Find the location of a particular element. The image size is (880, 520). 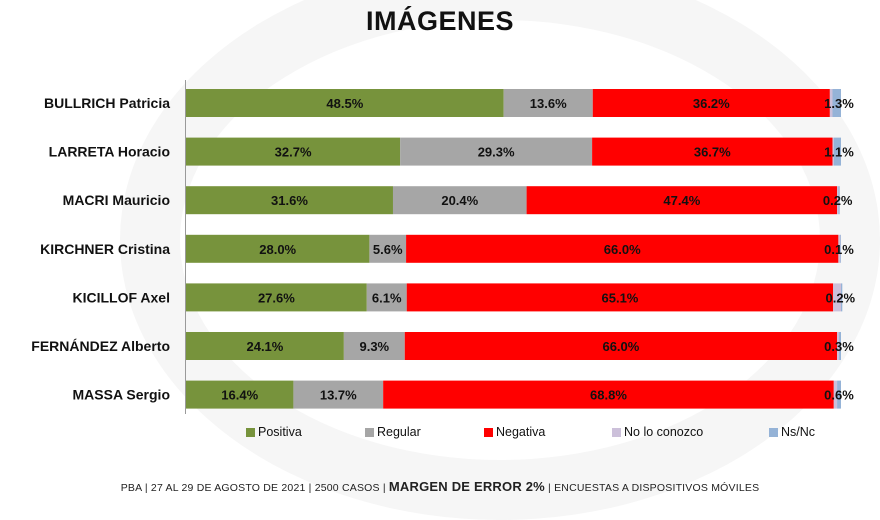

data-label-regular-kirchner-cristina: 5.6% is located at coordinates (388, 249).